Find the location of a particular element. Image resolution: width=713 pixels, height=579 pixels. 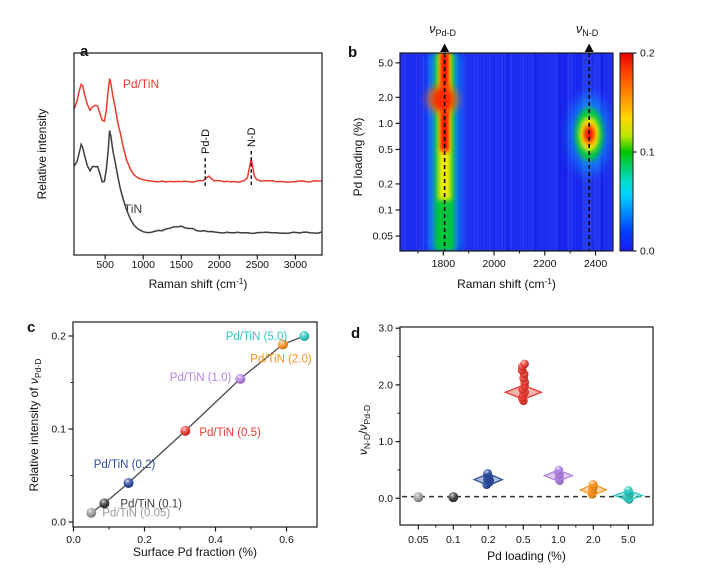

spectrum-pd-tin is located at coordinates (198, 130).